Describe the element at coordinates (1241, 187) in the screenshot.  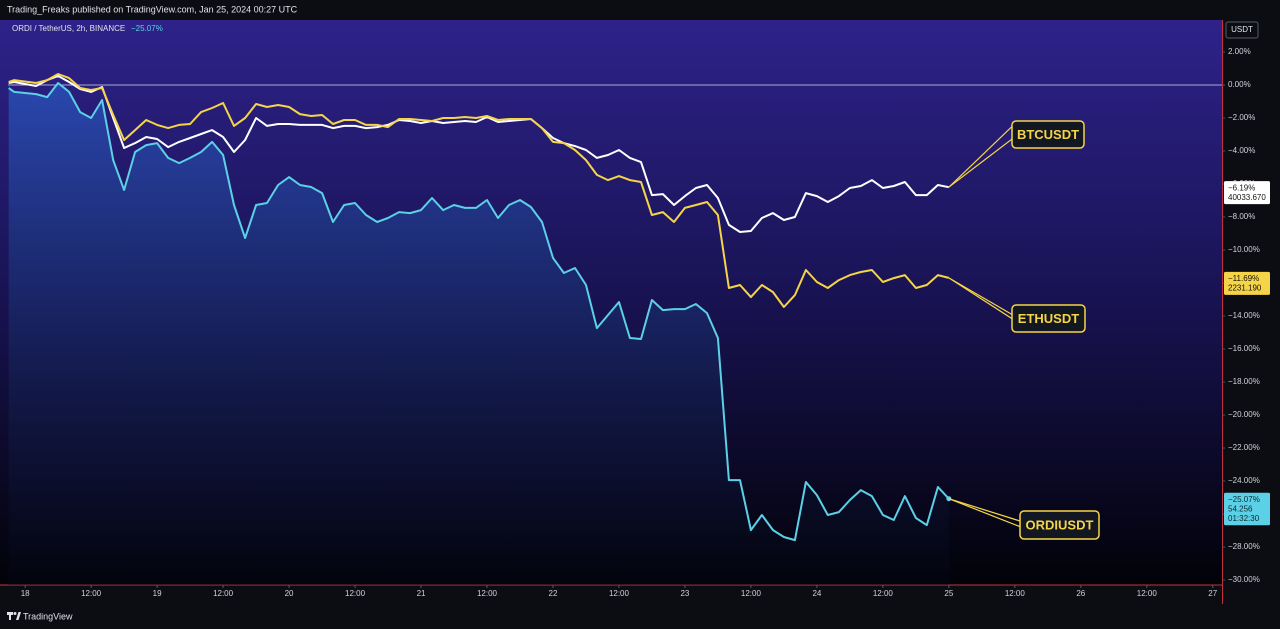
I see `price-tag-text: −6.19%` at that location.